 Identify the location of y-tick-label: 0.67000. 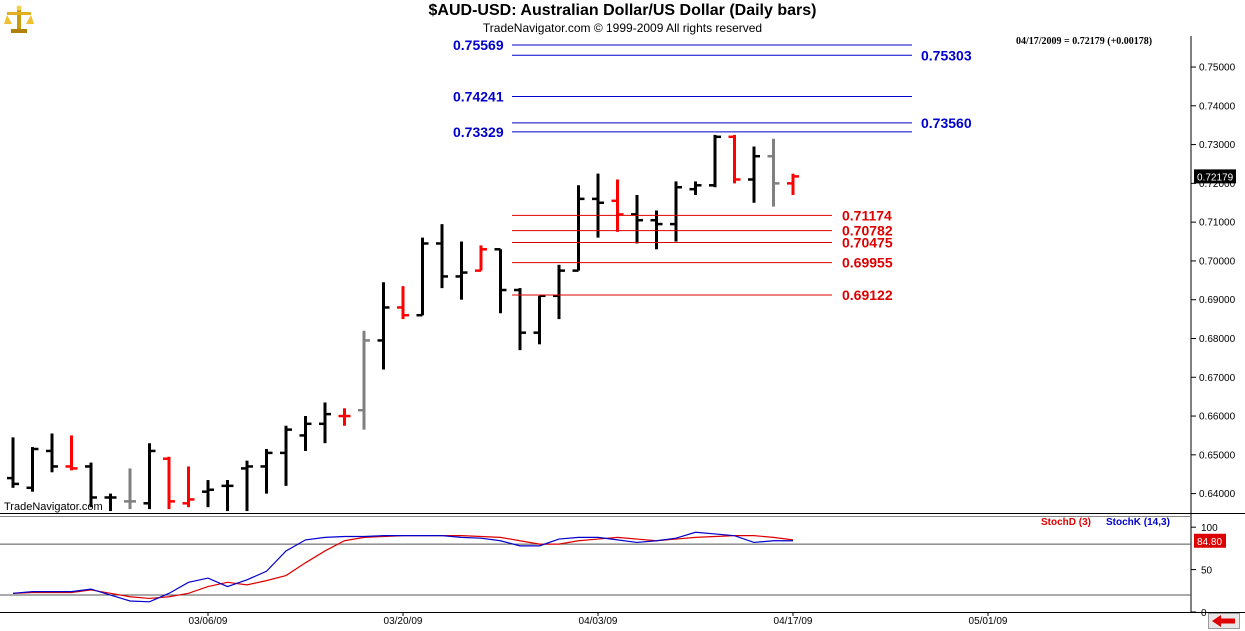
(1217, 378).